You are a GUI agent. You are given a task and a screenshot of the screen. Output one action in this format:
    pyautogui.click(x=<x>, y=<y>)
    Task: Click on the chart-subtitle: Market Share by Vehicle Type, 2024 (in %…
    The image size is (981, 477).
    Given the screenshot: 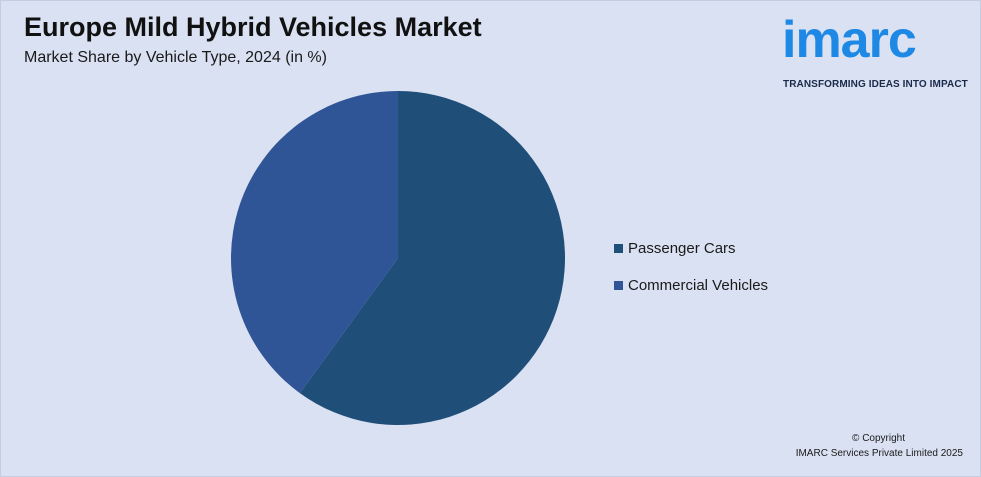 What is the action you would take?
    pyautogui.click(x=175, y=57)
    